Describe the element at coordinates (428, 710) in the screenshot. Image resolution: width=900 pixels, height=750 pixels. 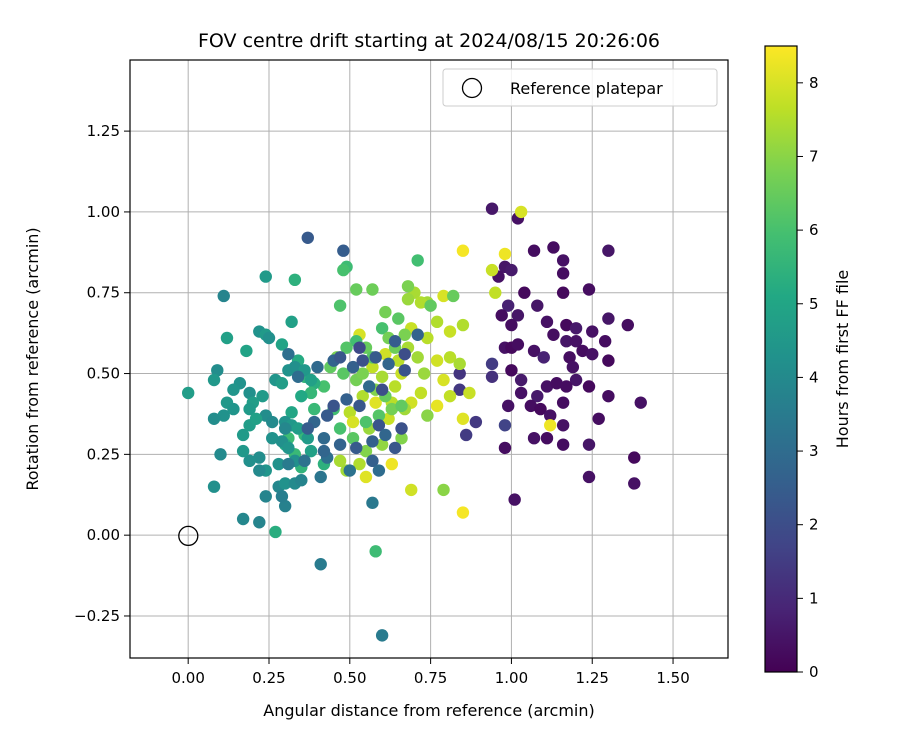
I see `x-axis-label: Angular distance from reference (arcmin)` at that location.